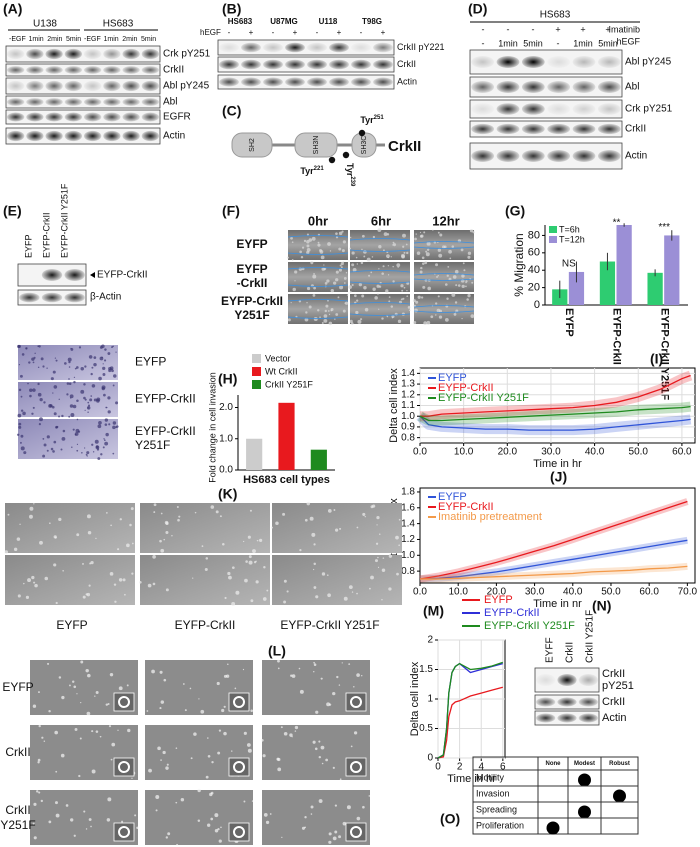  What do you see at coordinates (470, 710) in the screenshot?
I see `line` at bounding box center [470, 710].